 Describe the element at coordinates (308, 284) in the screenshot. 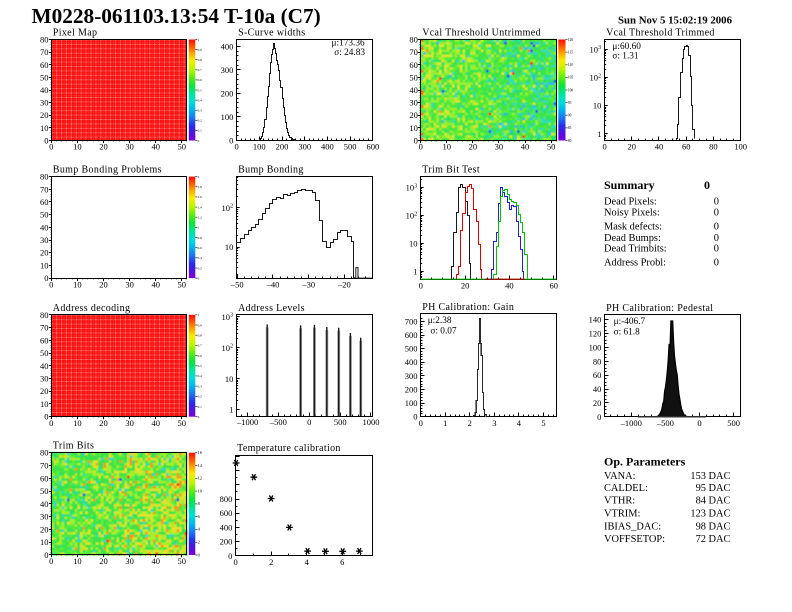

I see `svg-text: –30` at that location.